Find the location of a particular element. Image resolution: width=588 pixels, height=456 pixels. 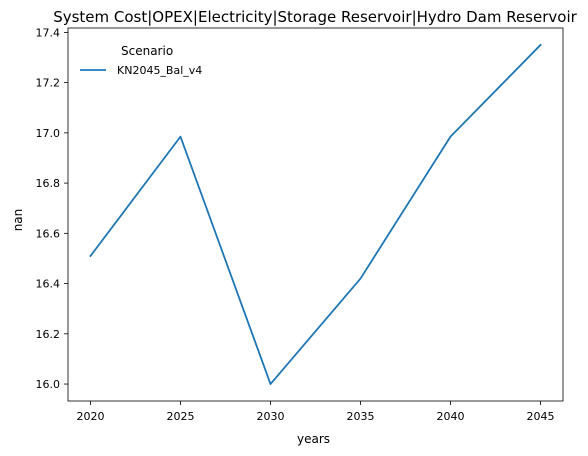

x-tick-label: 2020 is located at coordinates (91, 416).